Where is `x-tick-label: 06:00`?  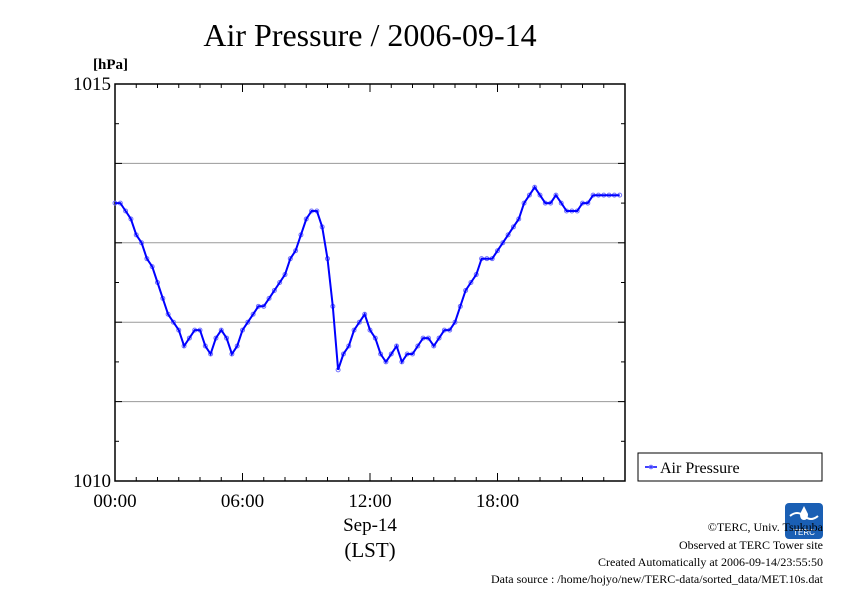
x-tick-label: 06:00 is located at coordinates (242, 501).